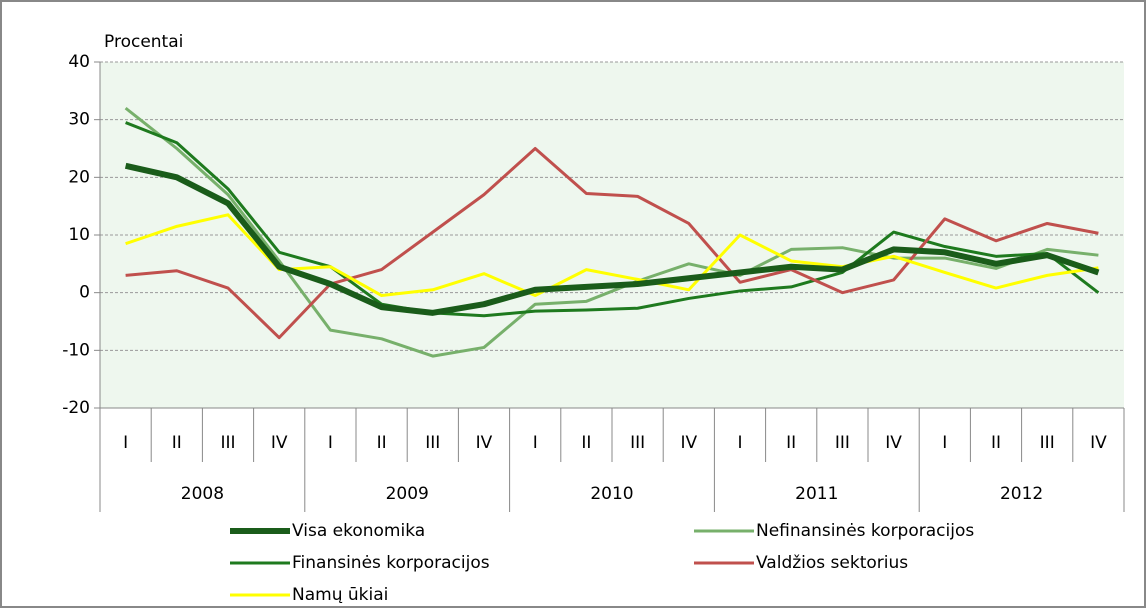  What do you see at coordinates (358, 531) in the screenshot?
I see `legend-label: Visa ekonomika` at bounding box center [358, 531].